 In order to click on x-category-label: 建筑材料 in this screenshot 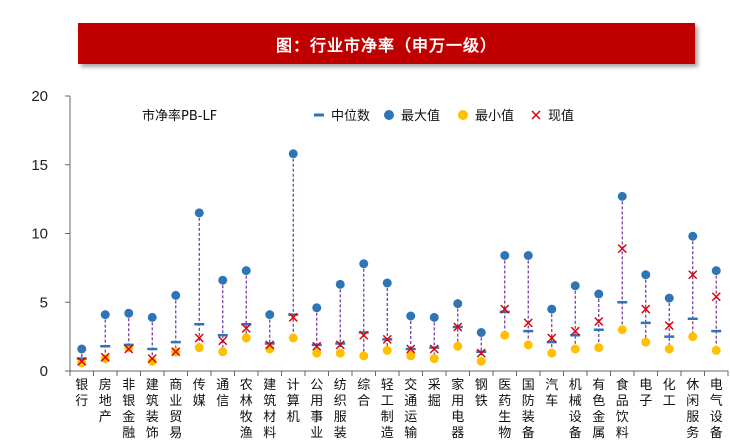, I will do `click(269, 409)`.